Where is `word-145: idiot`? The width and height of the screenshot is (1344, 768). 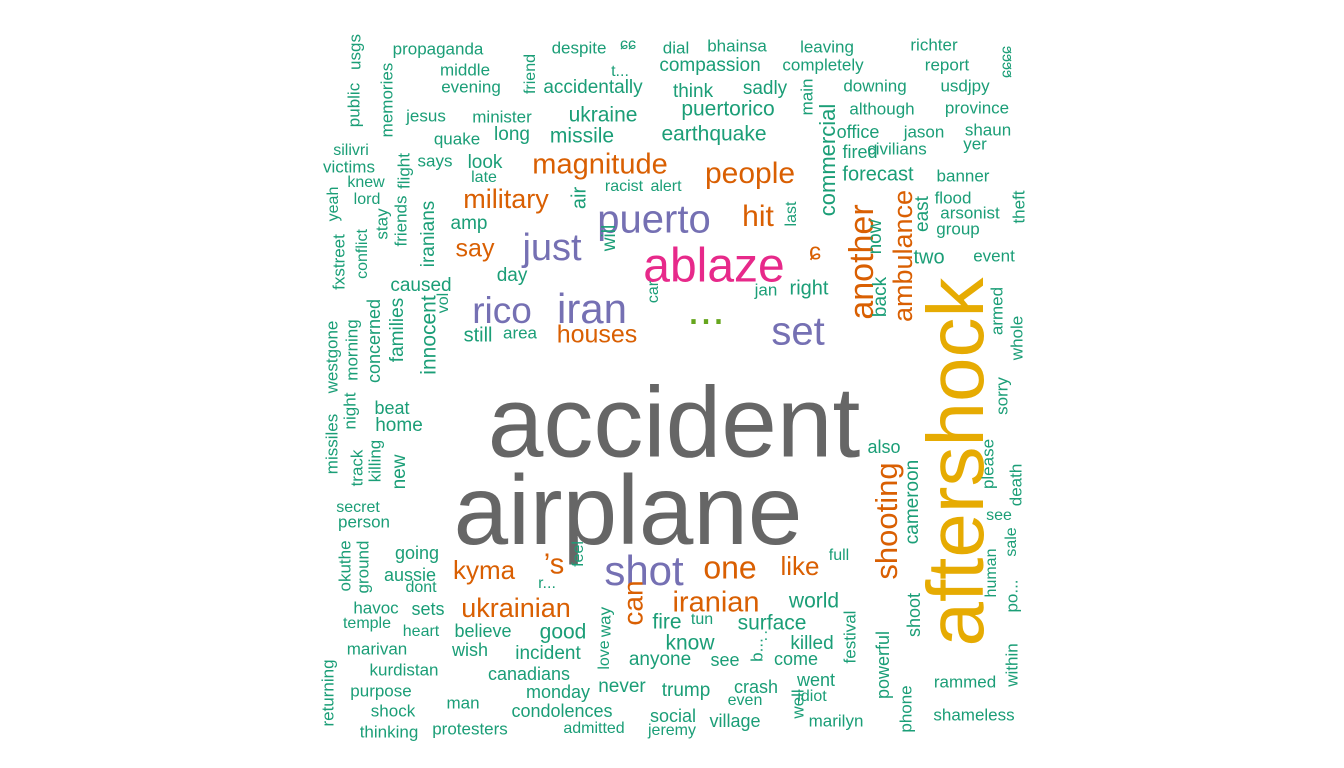 word-145: idiot is located at coordinates (812, 696).